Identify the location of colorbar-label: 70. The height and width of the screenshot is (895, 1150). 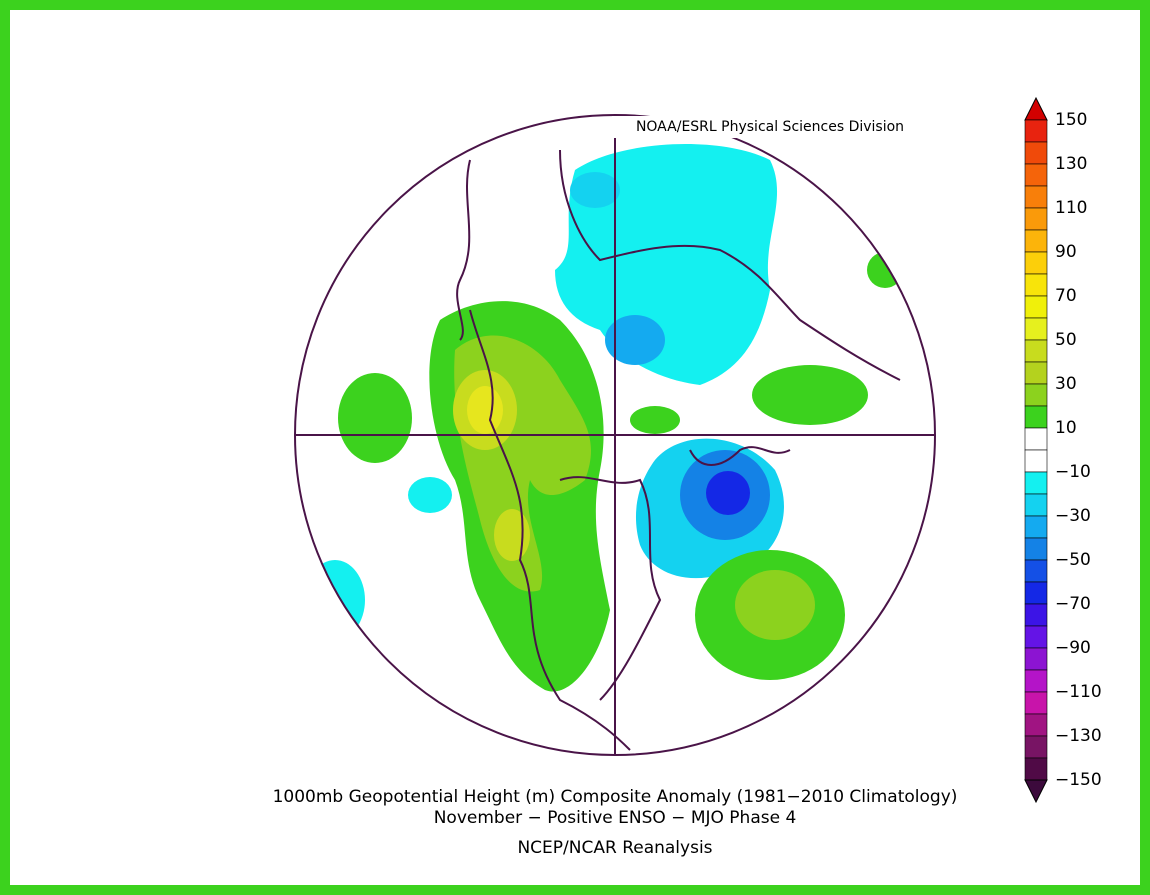
(1066, 296).